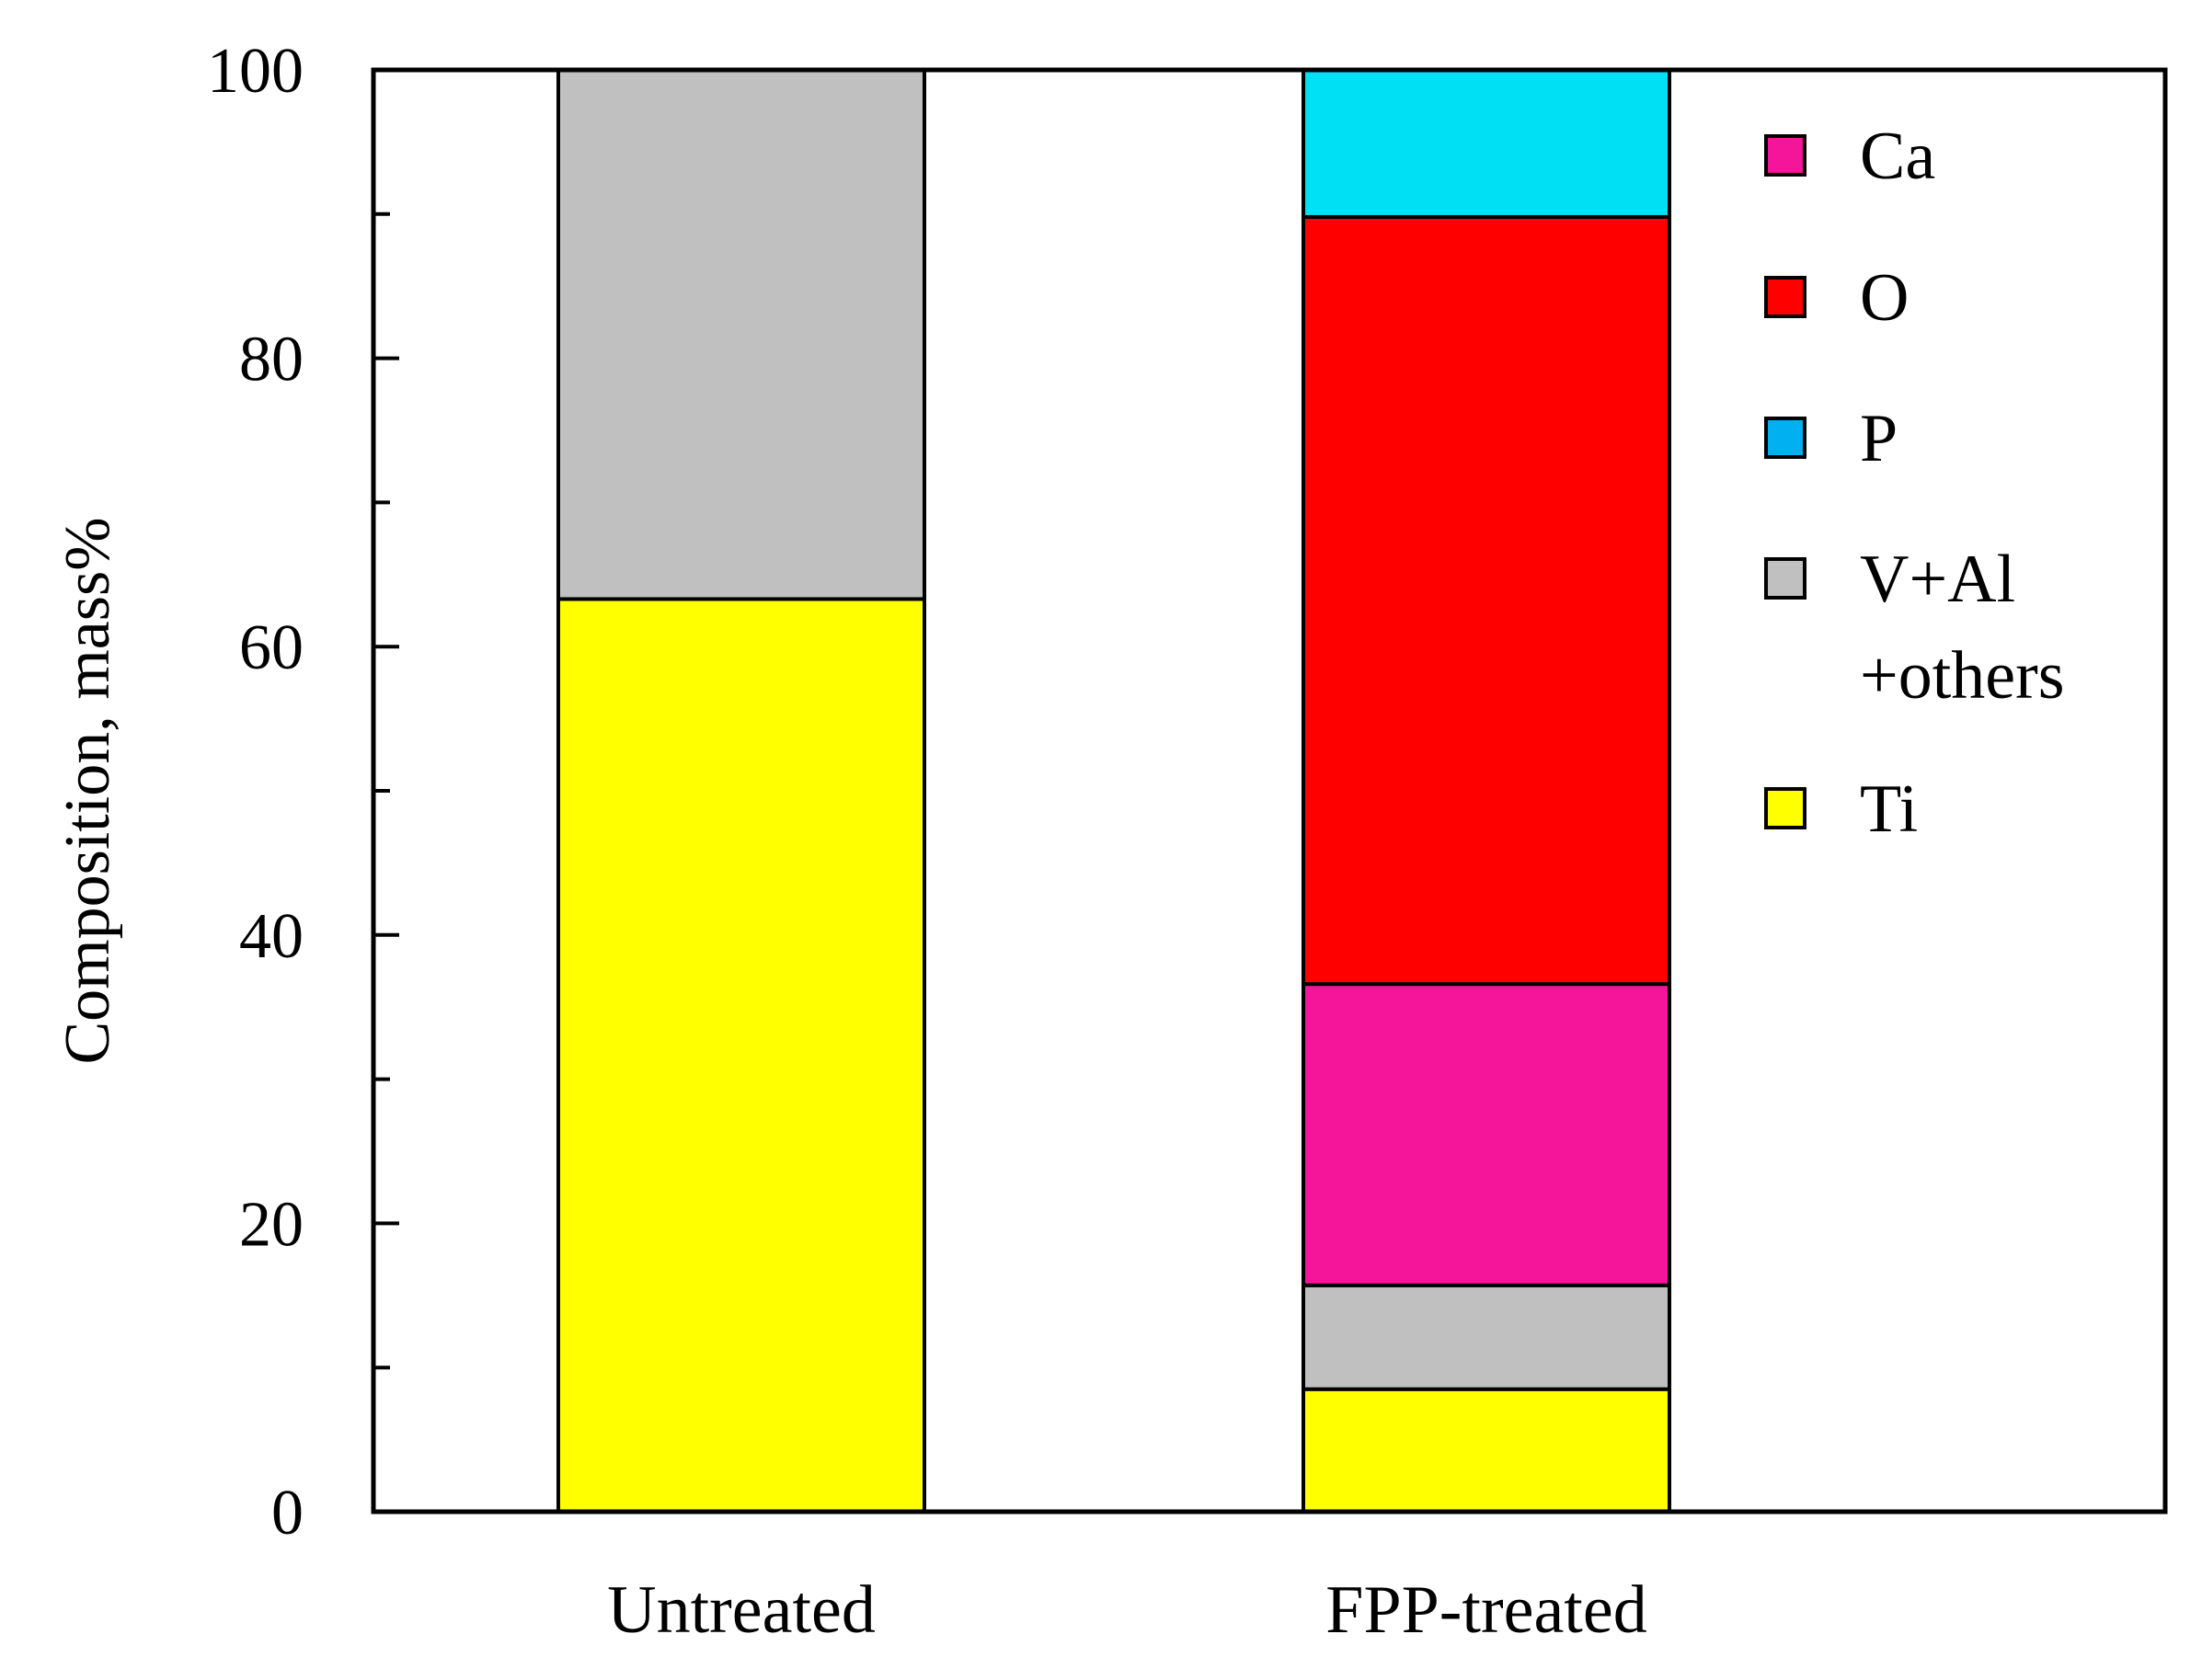  Describe the element at coordinates (1785, 578) in the screenshot. I see `legend-swatch-v-al-others` at that location.